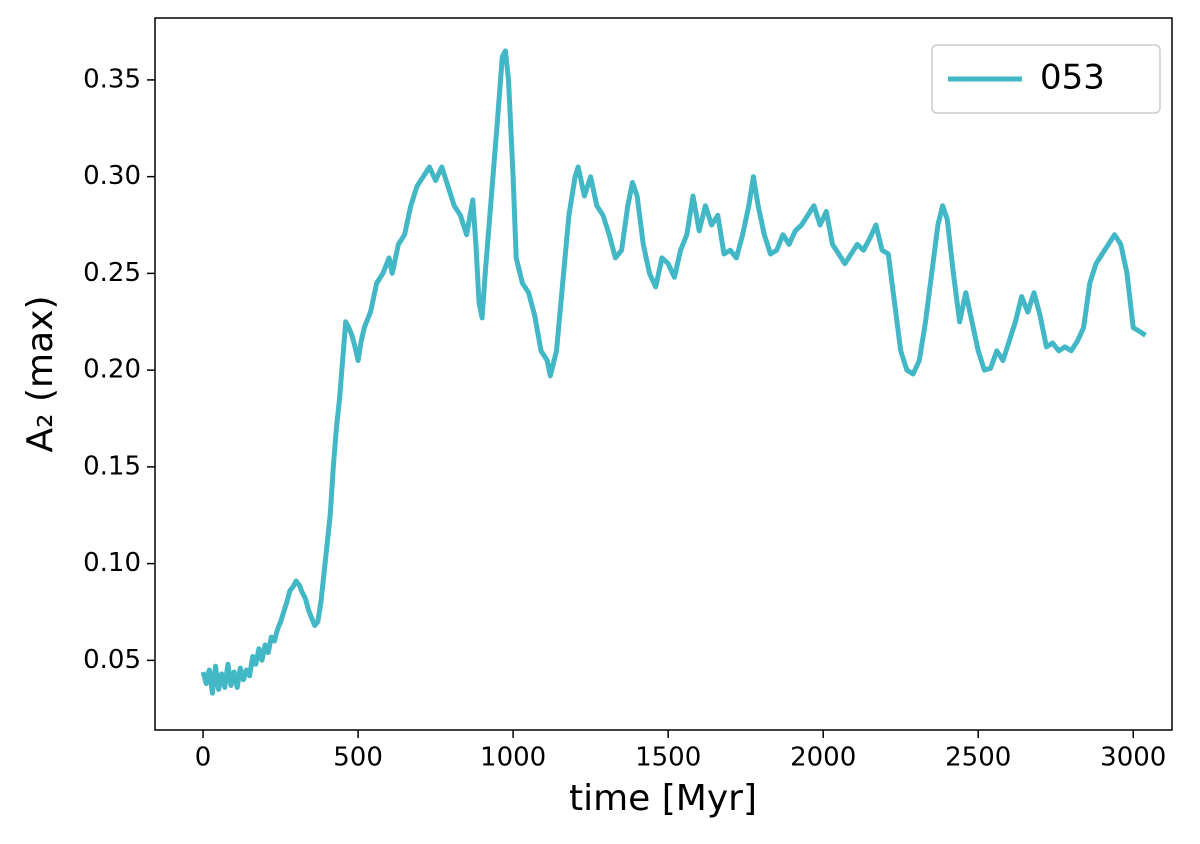 The width and height of the screenshot is (1200, 844). What do you see at coordinates (112, 176) in the screenshot?
I see `y-tick-label: 0.30` at bounding box center [112, 176].